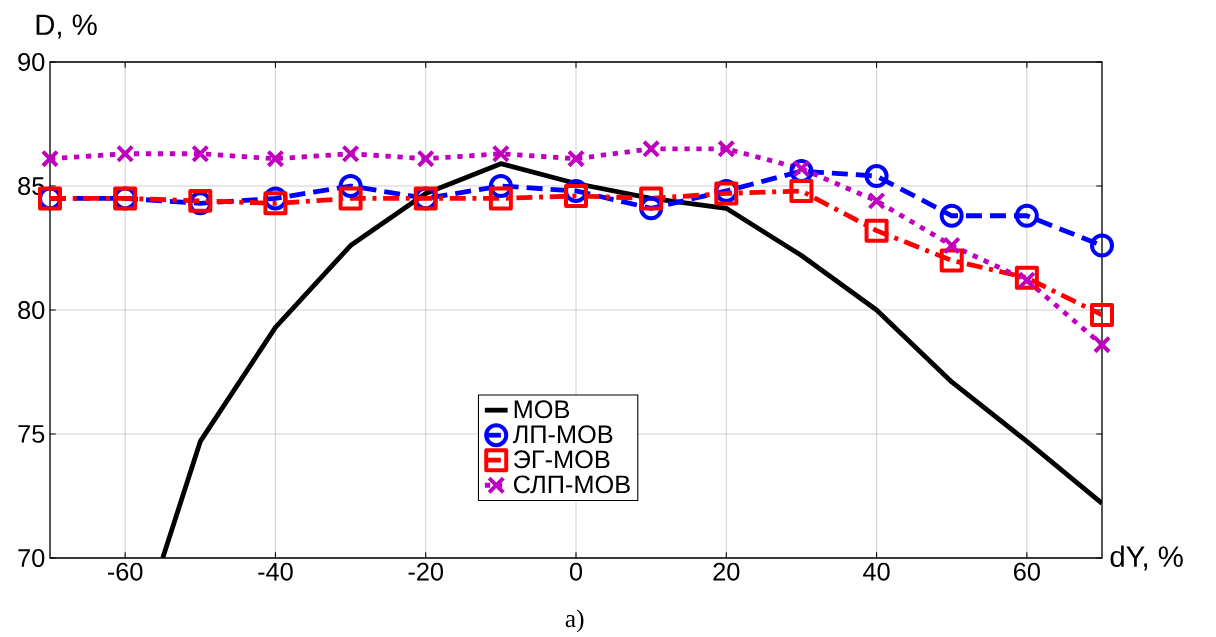 Image resolution: width=1216 pixels, height=637 pixels. I want to click on y-tick-label: 70, so click(31, 558).